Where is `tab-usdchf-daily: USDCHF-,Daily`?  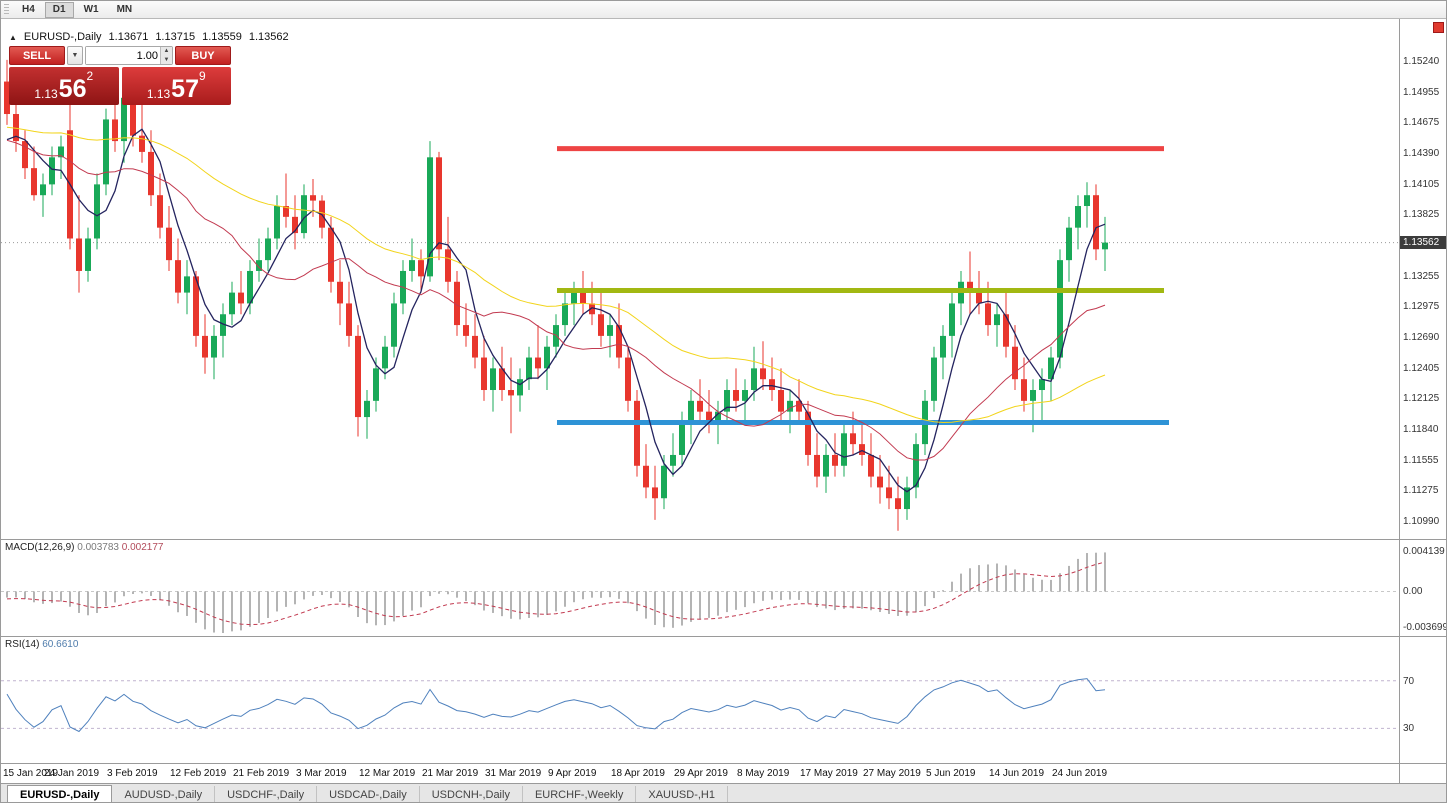
tab-usdchf-daily: USDCHF-,Daily is located at coordinates (266, 794).